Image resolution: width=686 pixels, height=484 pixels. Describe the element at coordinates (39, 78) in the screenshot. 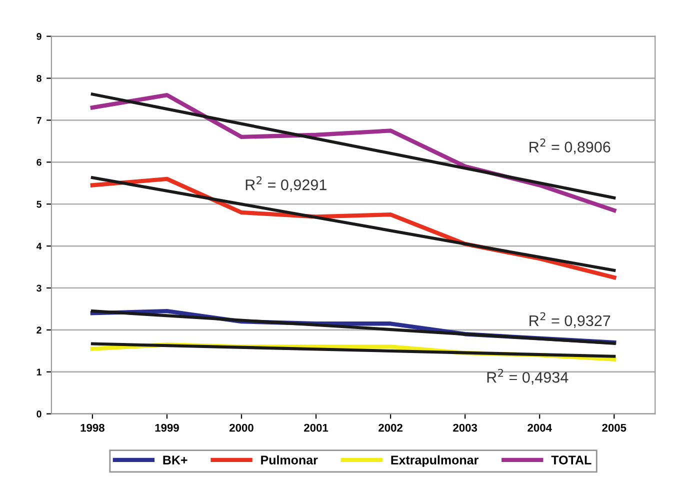

I see `y-tick-label: 8` at that location.